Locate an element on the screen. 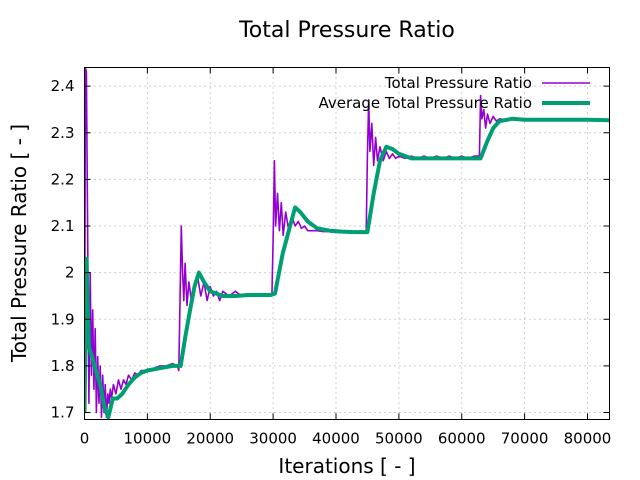 The width and height of the screenshot is (640, 480). chart-title: Total Pressure Ratio is located at coordinates (346, 30).